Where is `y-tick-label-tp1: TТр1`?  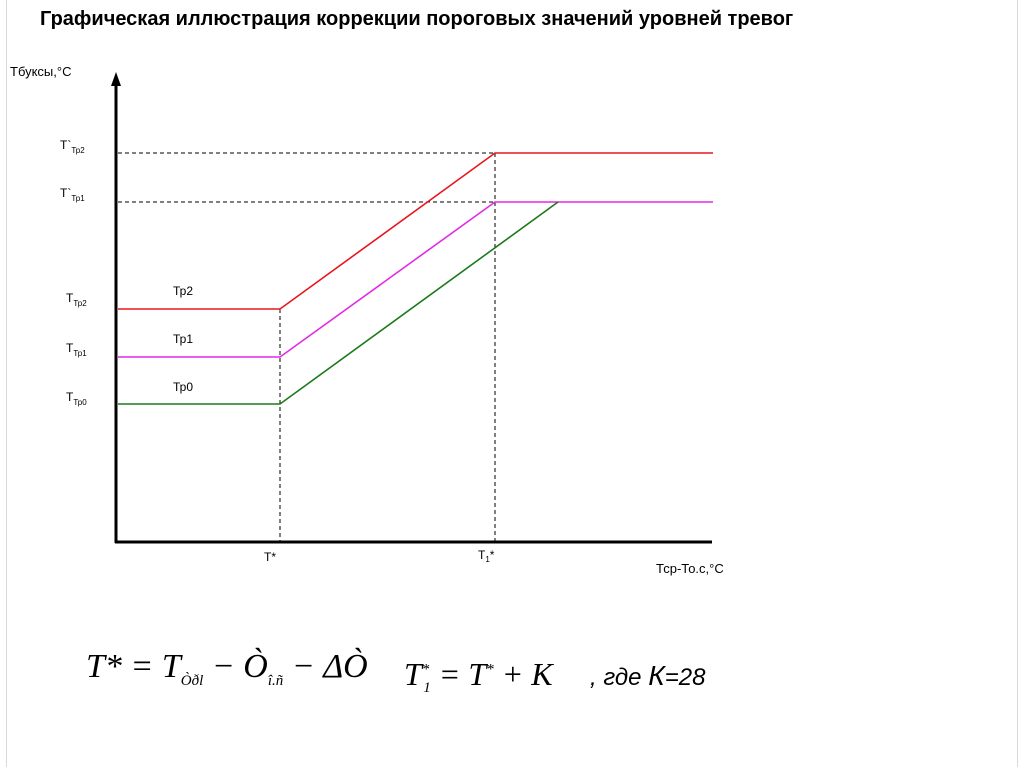 y-tick-label-tp1: TТр1 is located at coordinates (76, 349).